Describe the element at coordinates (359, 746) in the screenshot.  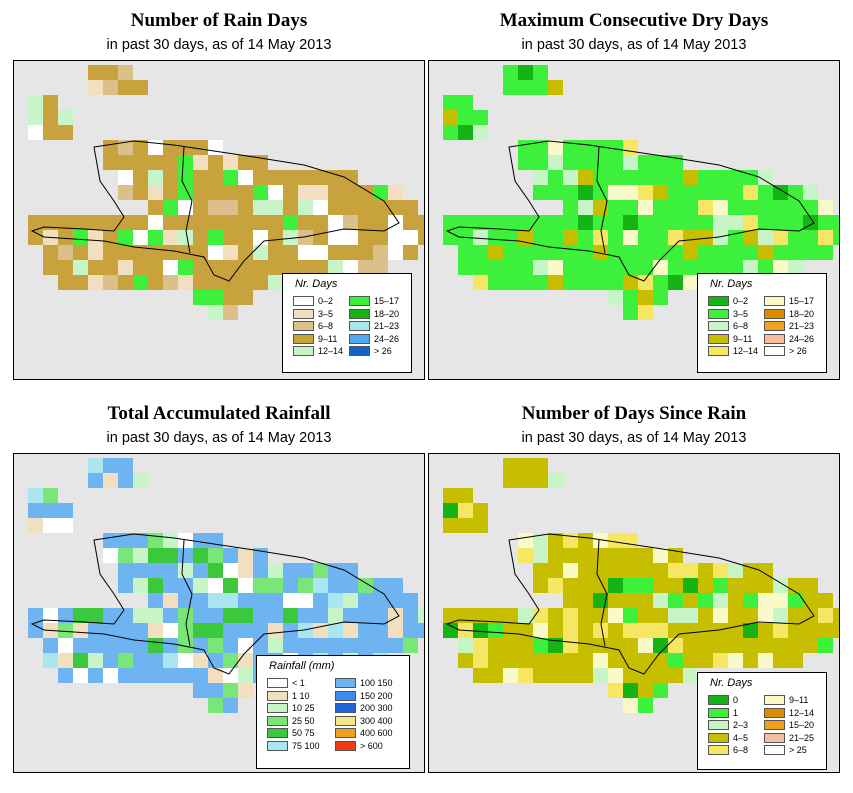
I see `legend-item: > 600` at that location.